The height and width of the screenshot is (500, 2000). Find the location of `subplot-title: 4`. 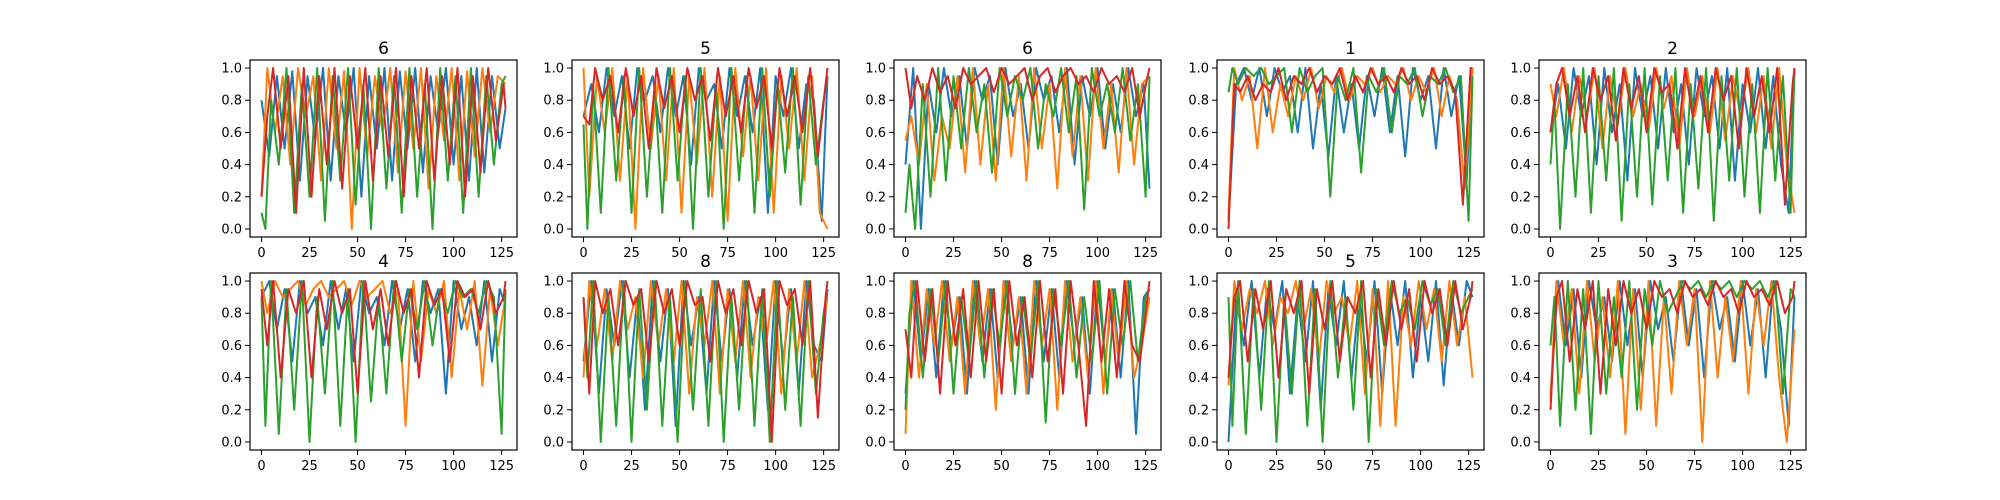

subplot-title: 4 is located at coordinates (383, 262).